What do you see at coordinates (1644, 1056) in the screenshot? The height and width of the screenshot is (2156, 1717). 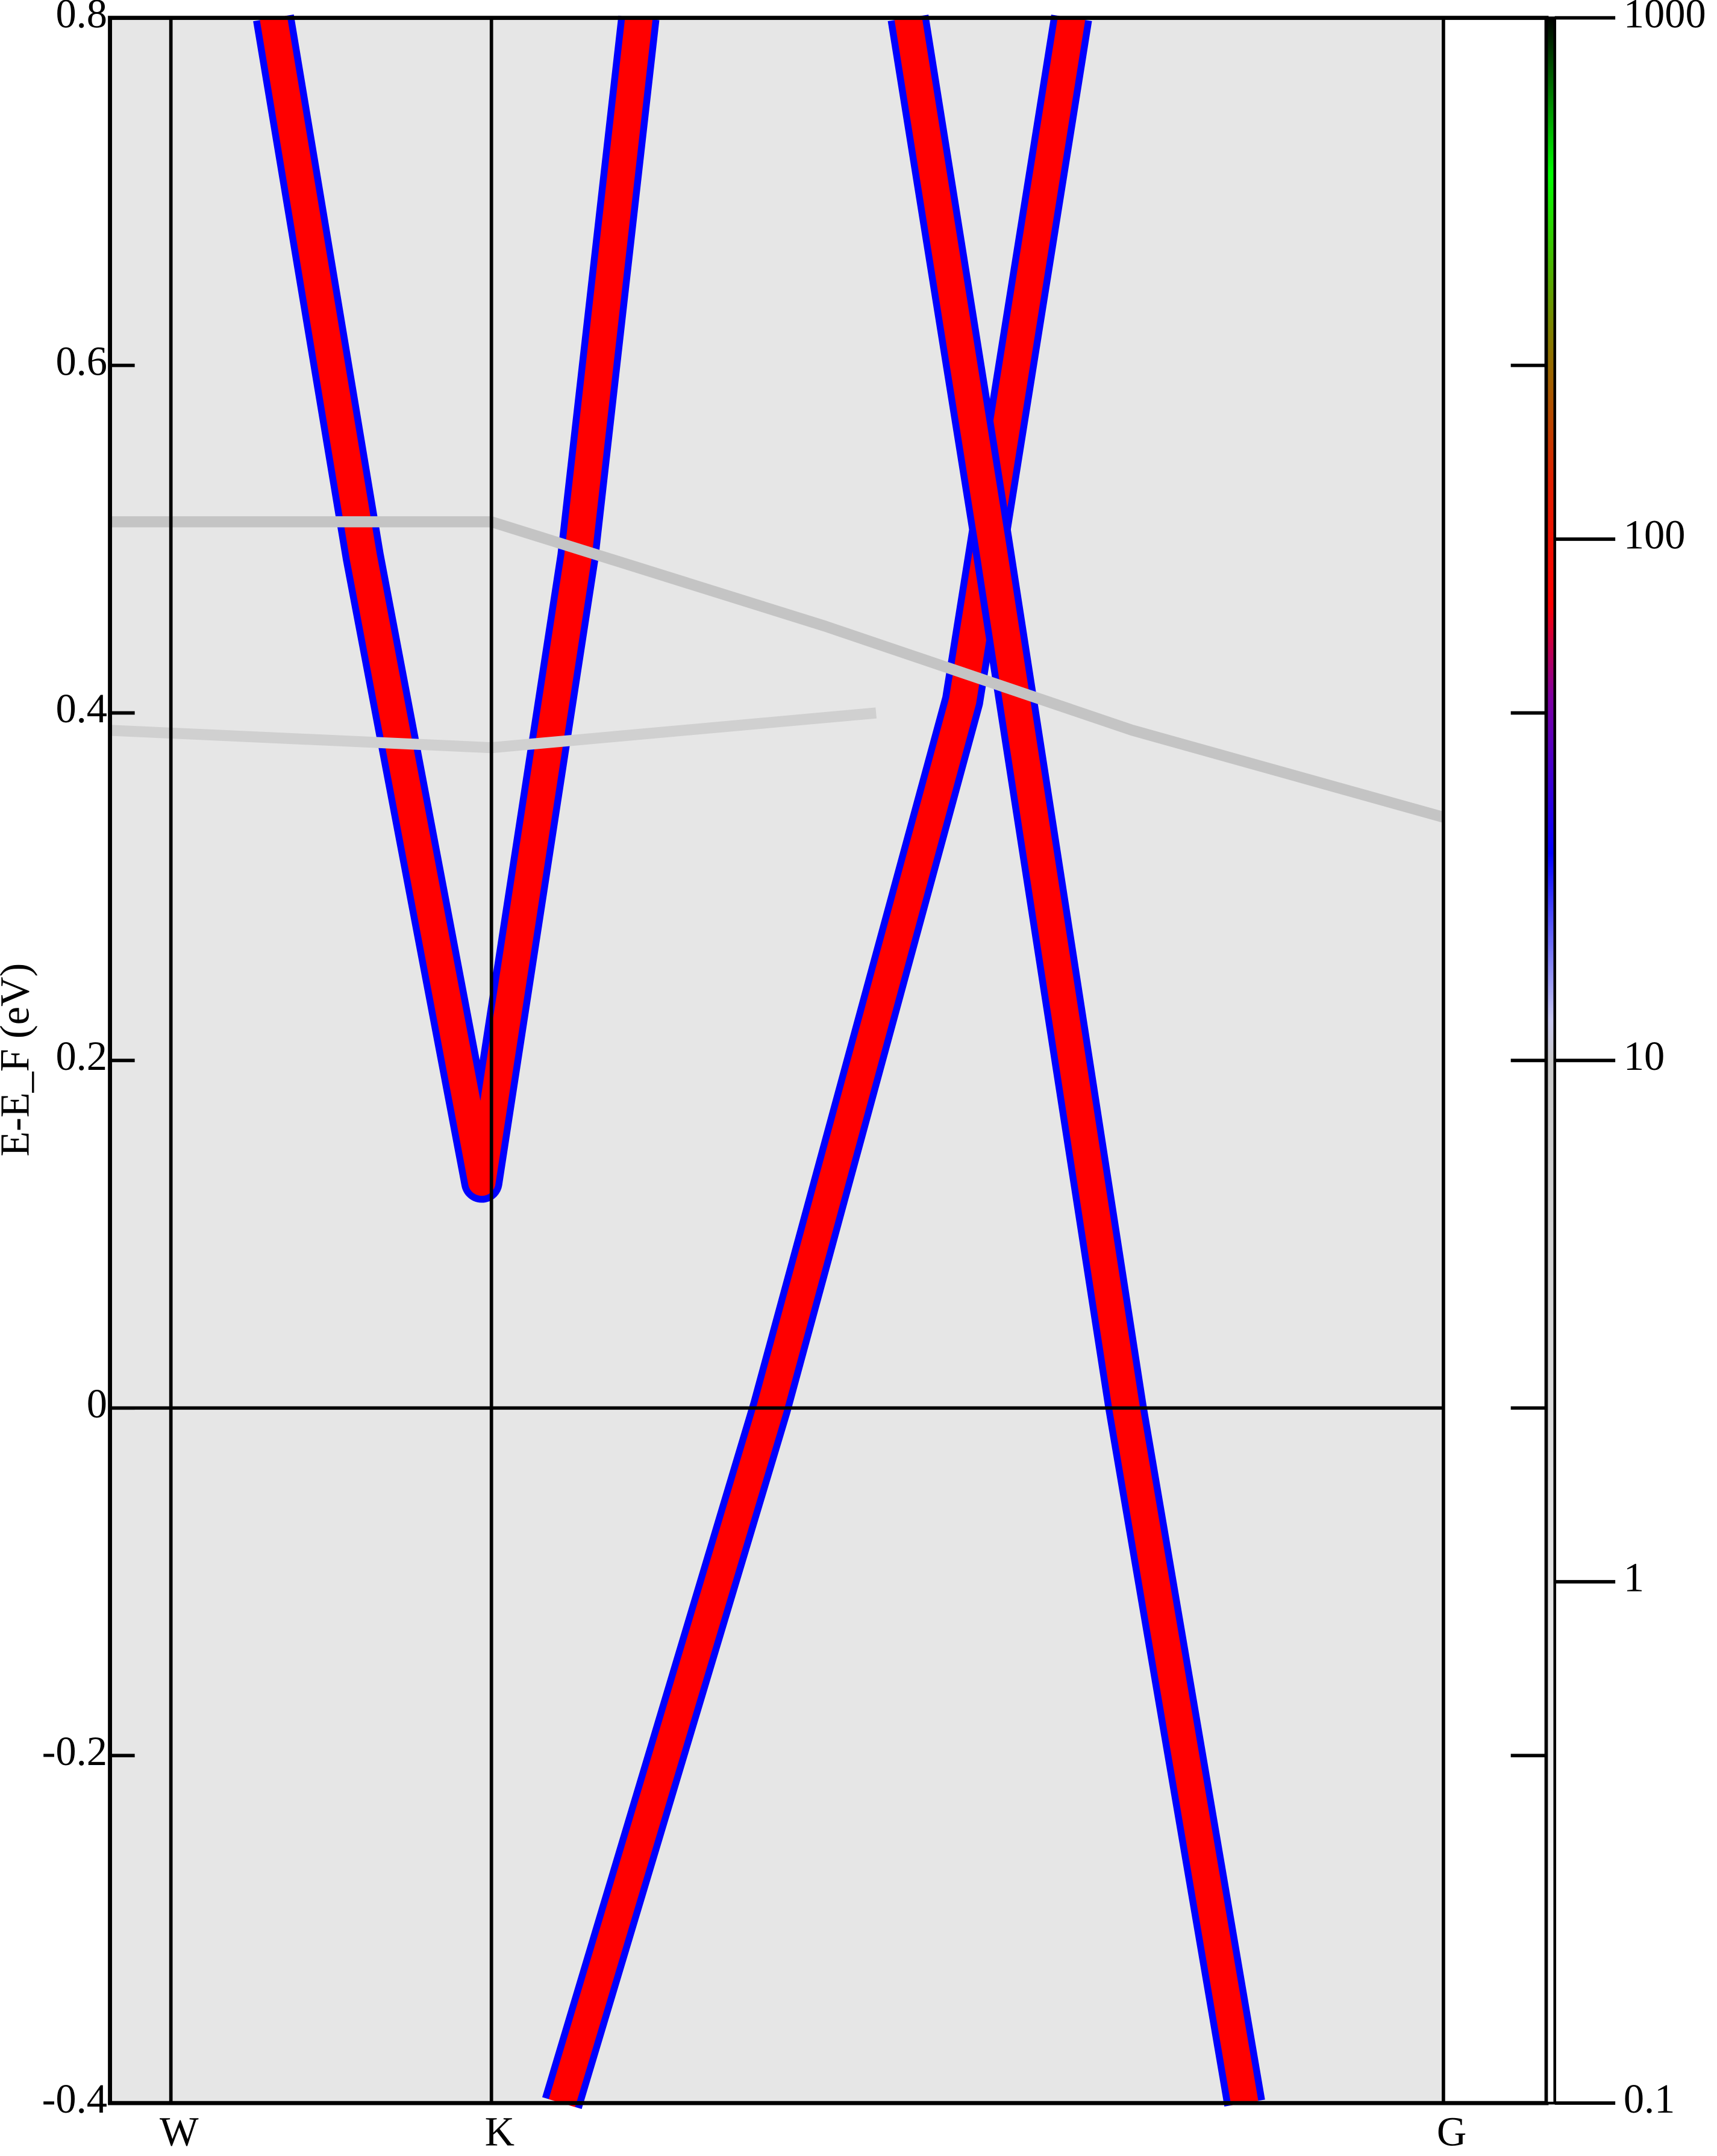 I see `colorbar-tick-label: 10` at bounding box center [1644, 1056].